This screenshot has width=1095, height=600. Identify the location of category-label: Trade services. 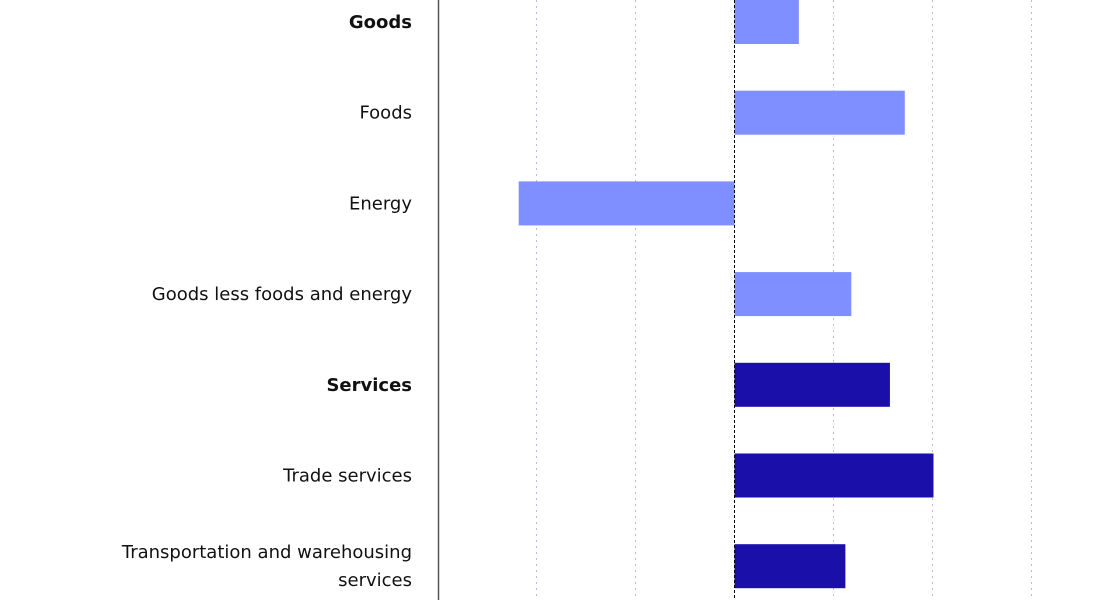
(347, 476).